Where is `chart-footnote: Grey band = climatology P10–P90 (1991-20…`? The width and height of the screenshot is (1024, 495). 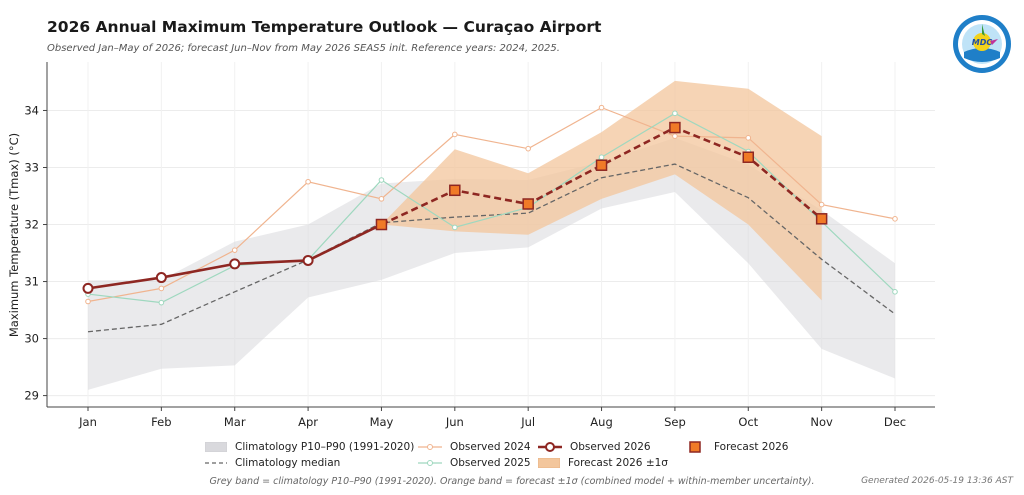
chart-footnote: Grey band = climatology P10–P90 (1991-20… is located at coordinates (512, 481).